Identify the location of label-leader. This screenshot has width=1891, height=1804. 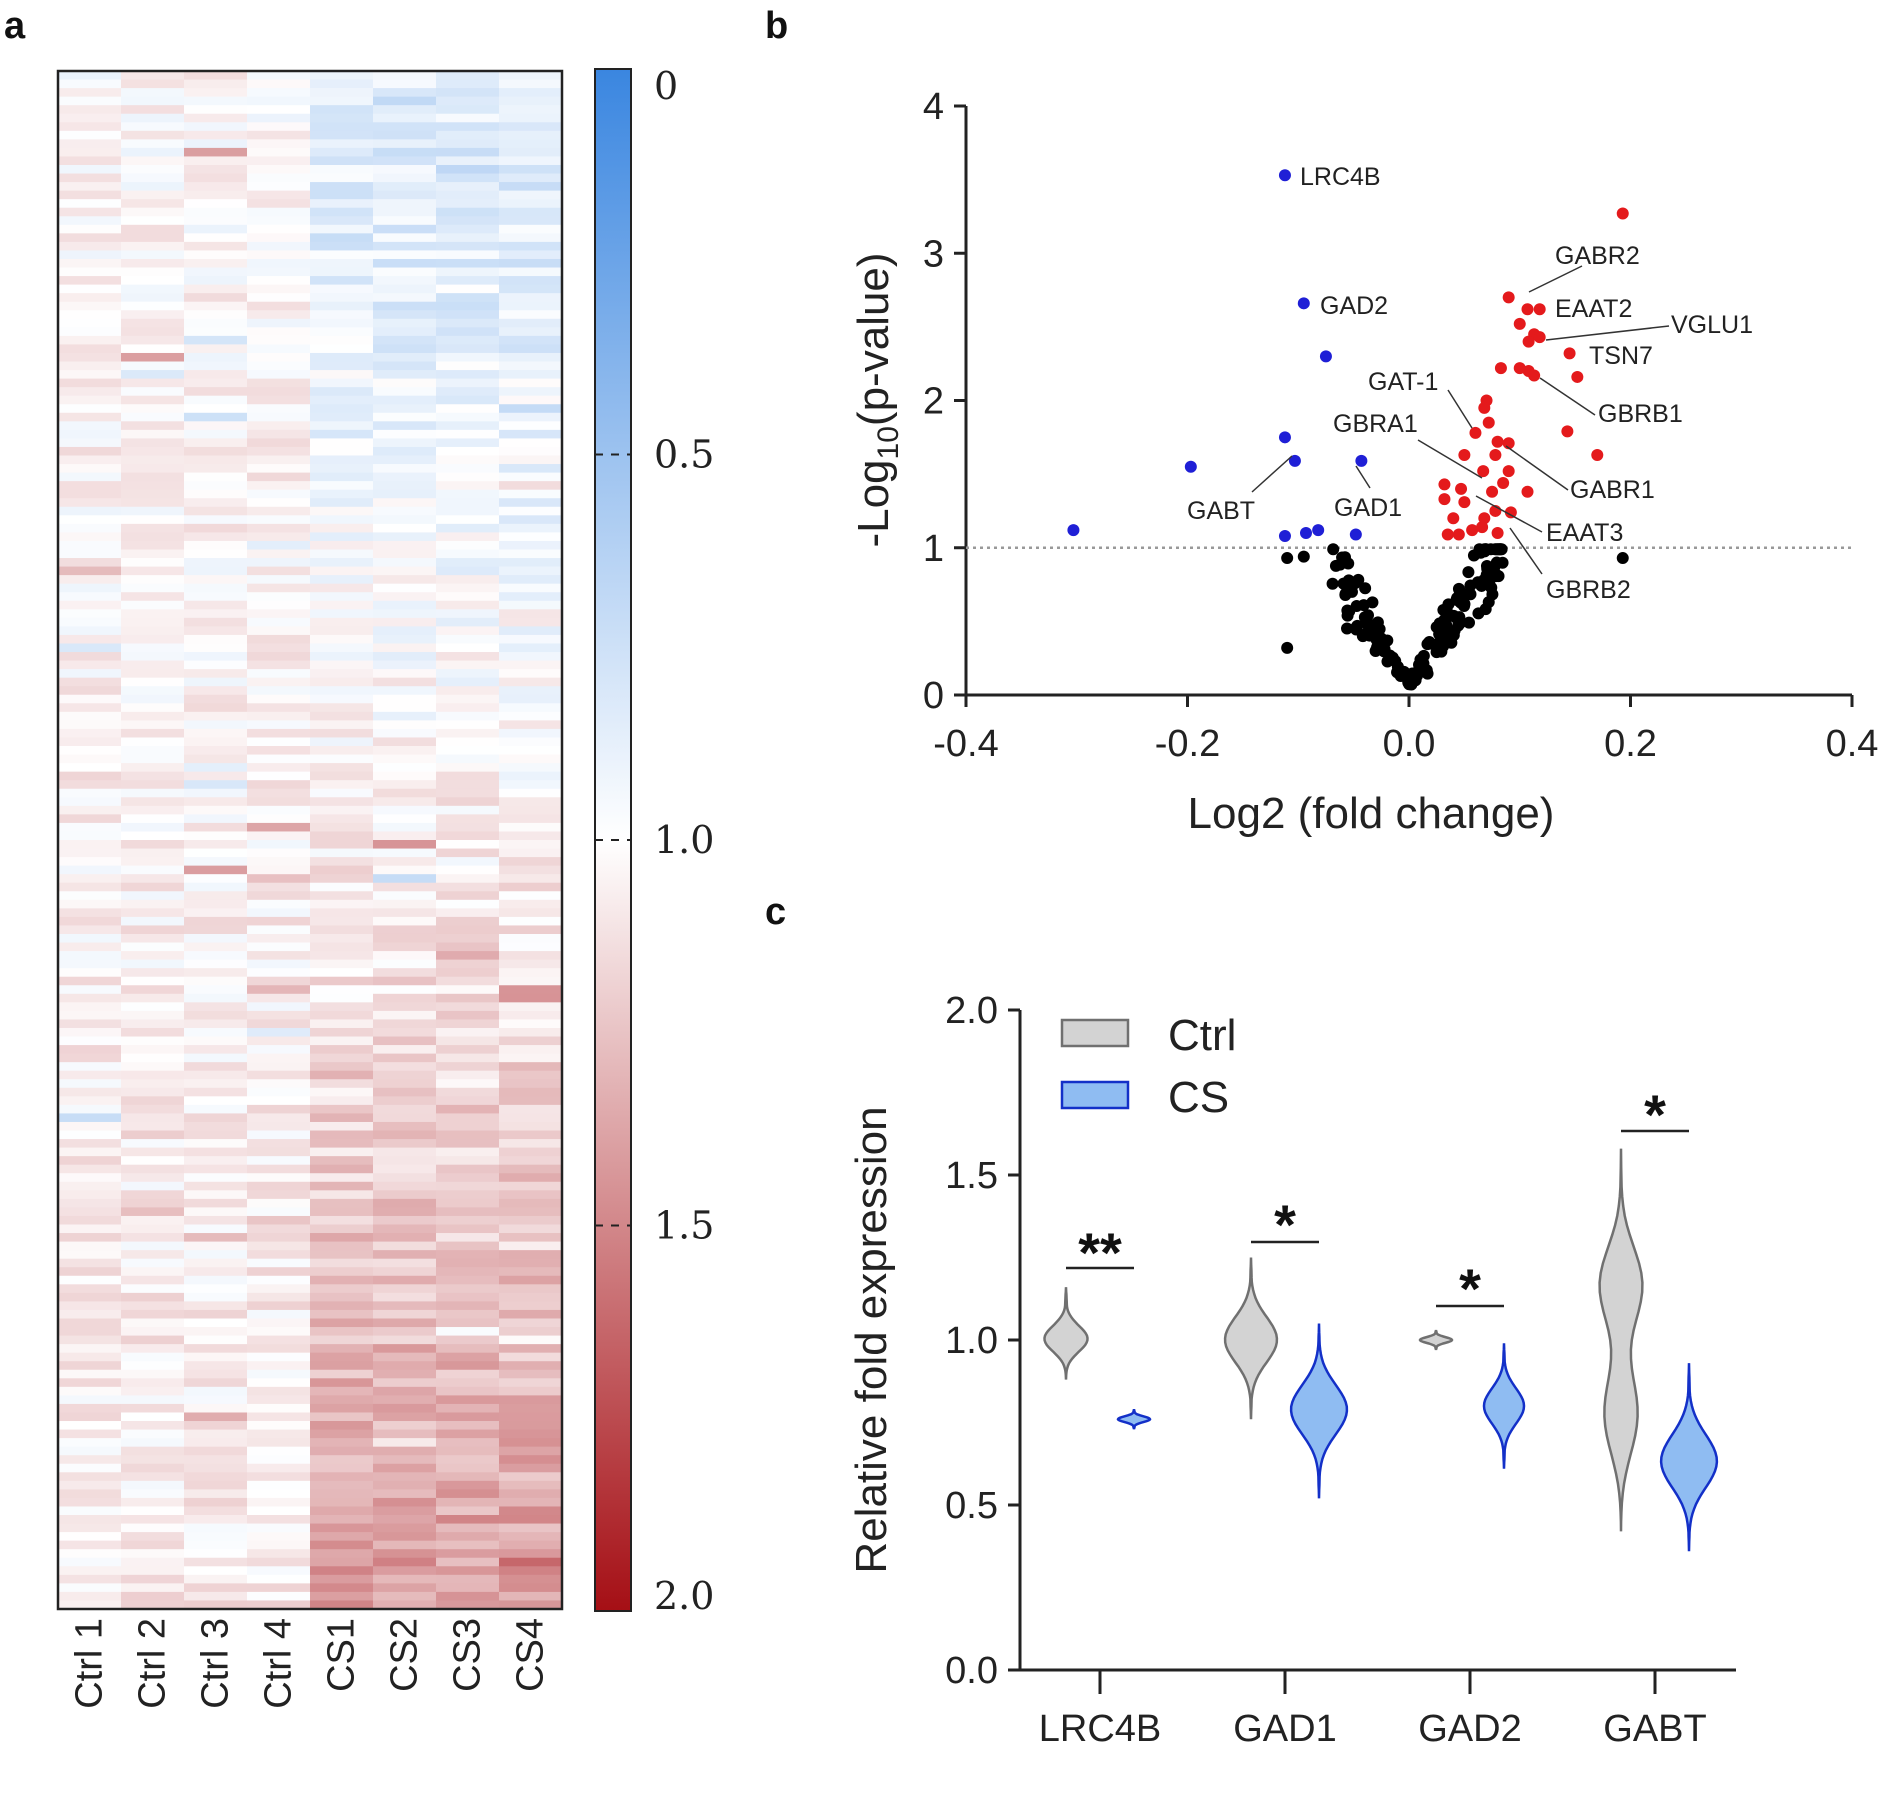
(1272, 474).